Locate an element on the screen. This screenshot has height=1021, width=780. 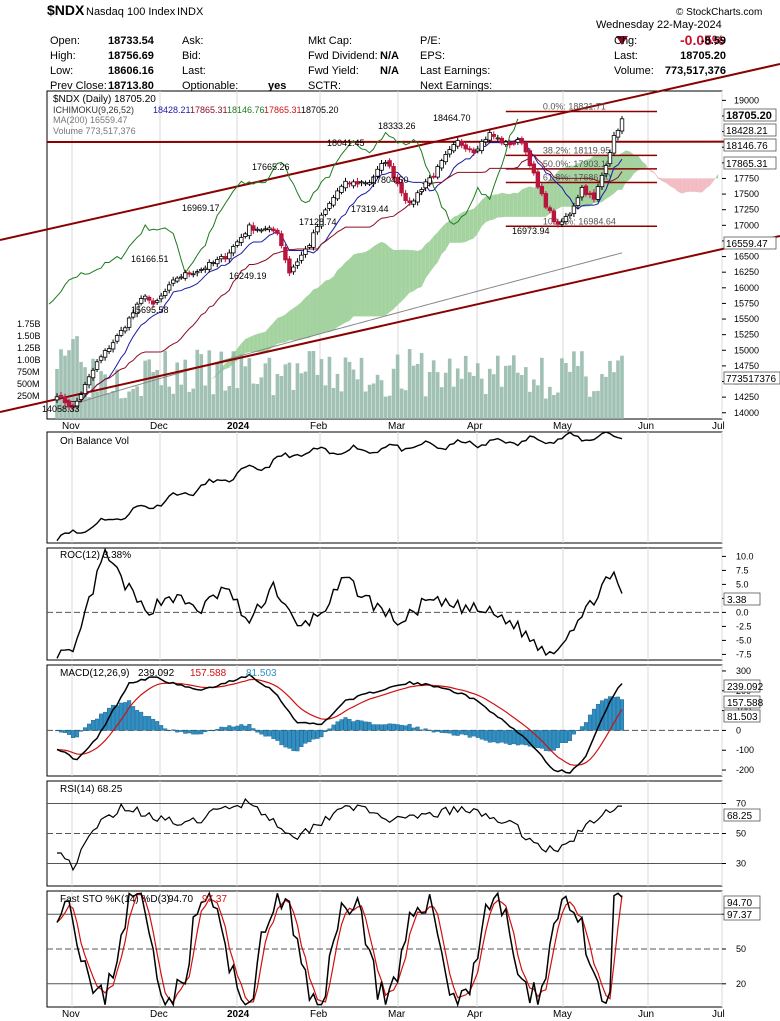
volume-axis-label: 500M is located at coordinates (28, 384).